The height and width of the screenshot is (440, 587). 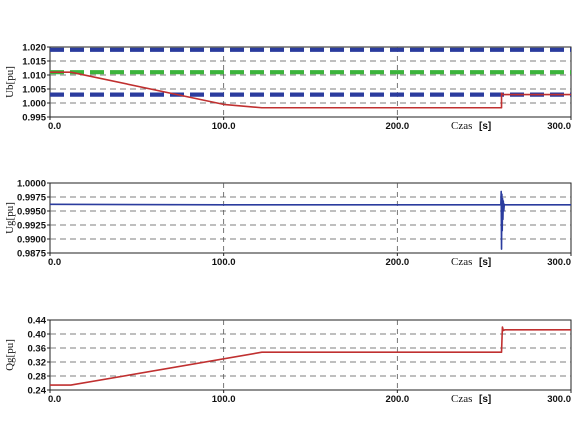 What do you see at coordinates (37, 363) in the screenshot?
I see `y-tick-label: 0.32` at bounding box center [37, 363].